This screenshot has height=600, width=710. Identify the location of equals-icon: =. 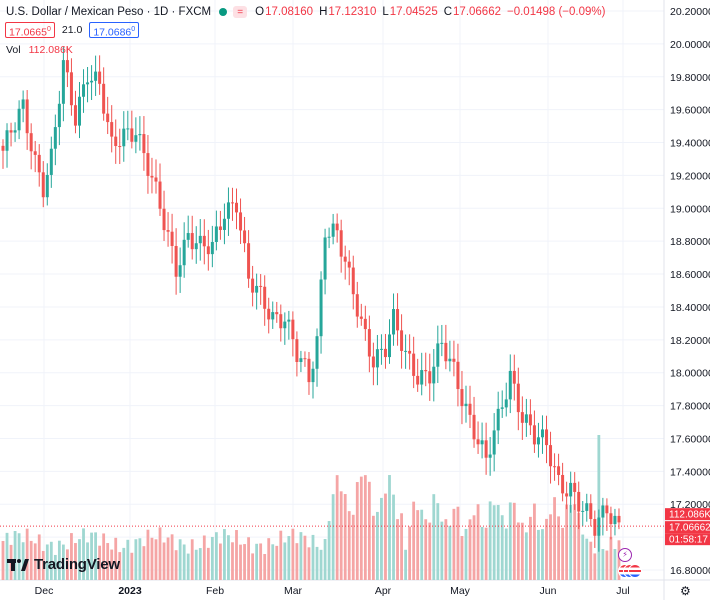
(240, 12).